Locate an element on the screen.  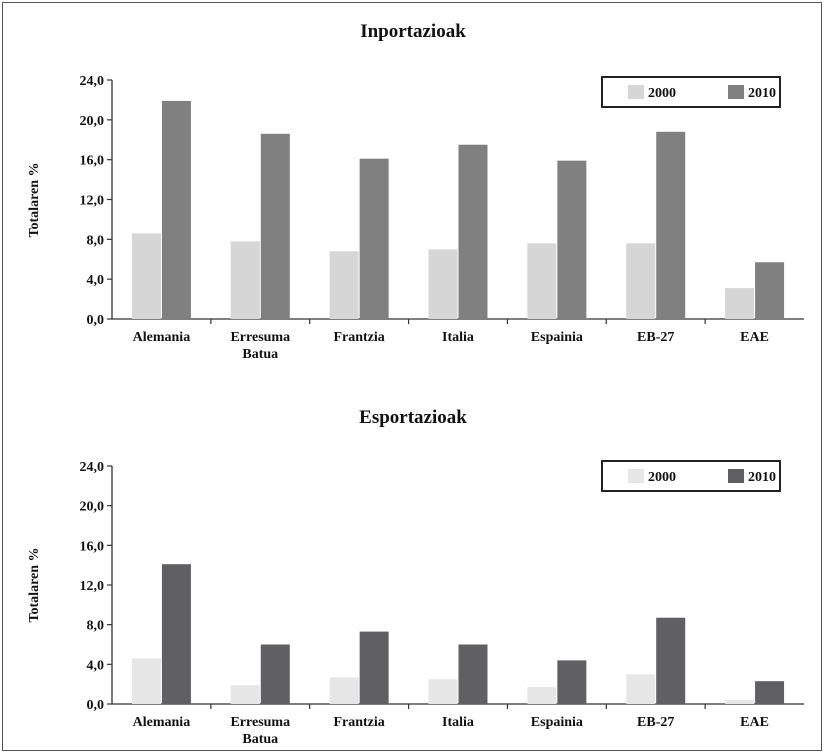
chart-title: Inportazioak is located at coordinates (413, 31).